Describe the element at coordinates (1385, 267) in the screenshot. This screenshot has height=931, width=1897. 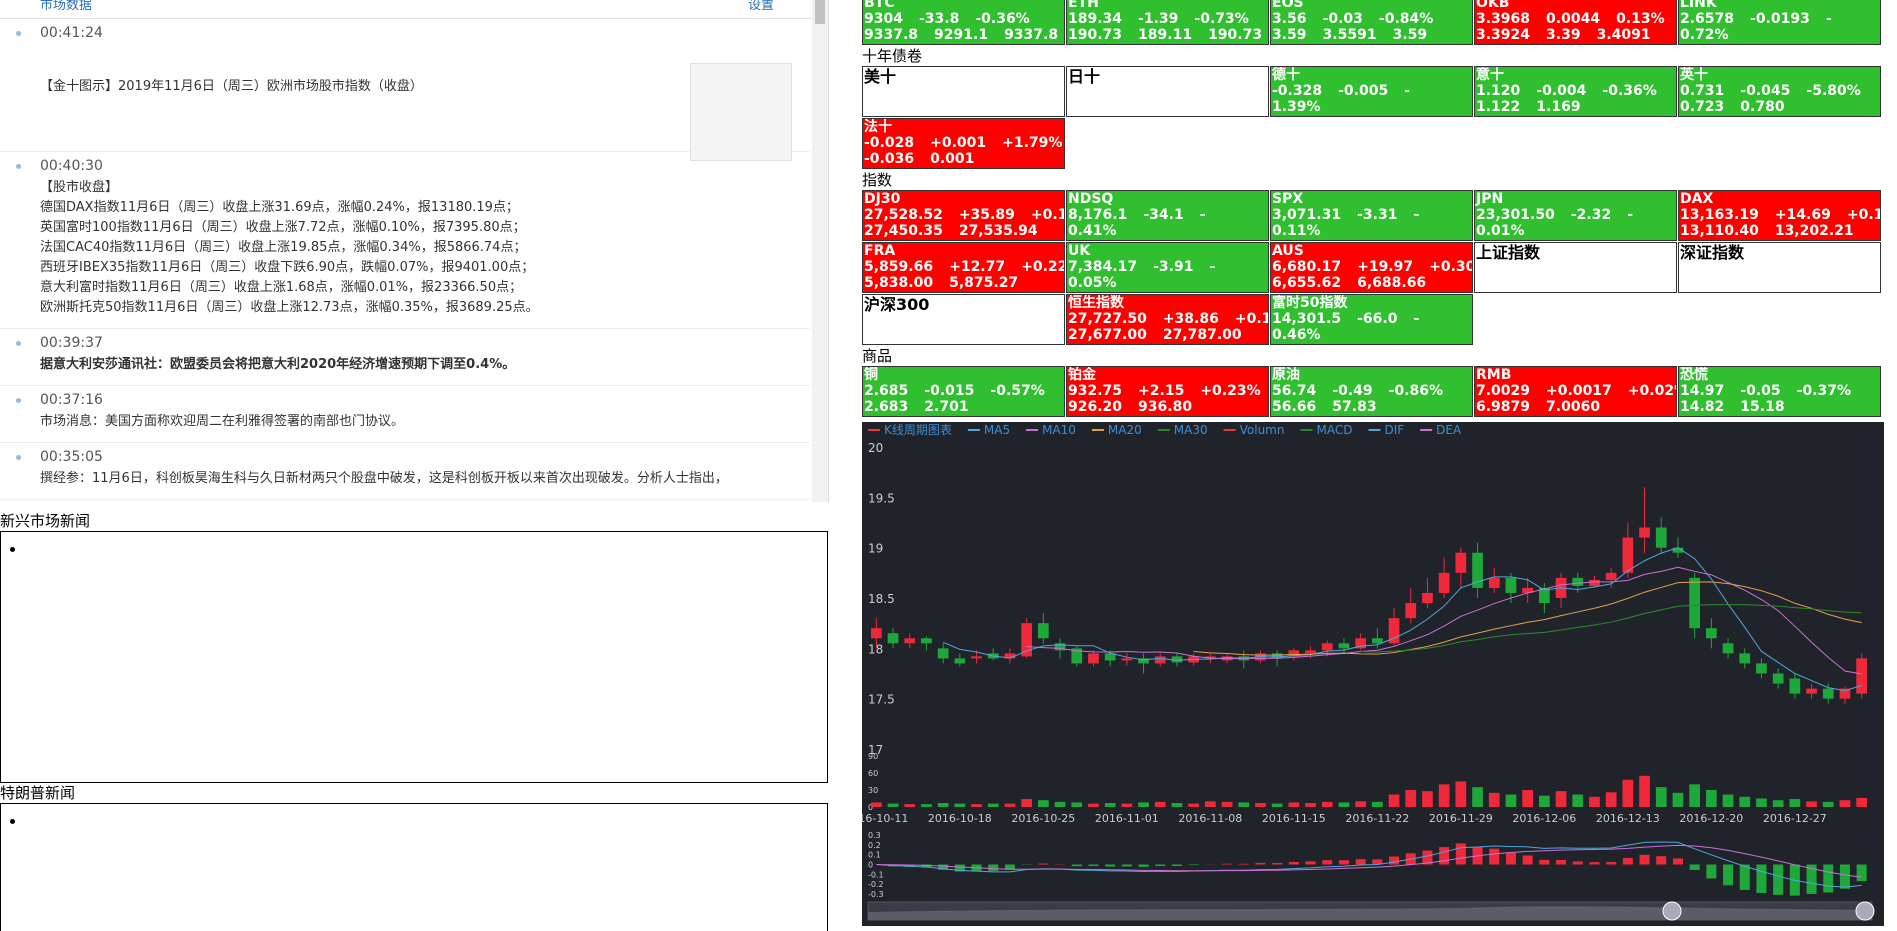
I see `quote-value: +19.97` at that location.